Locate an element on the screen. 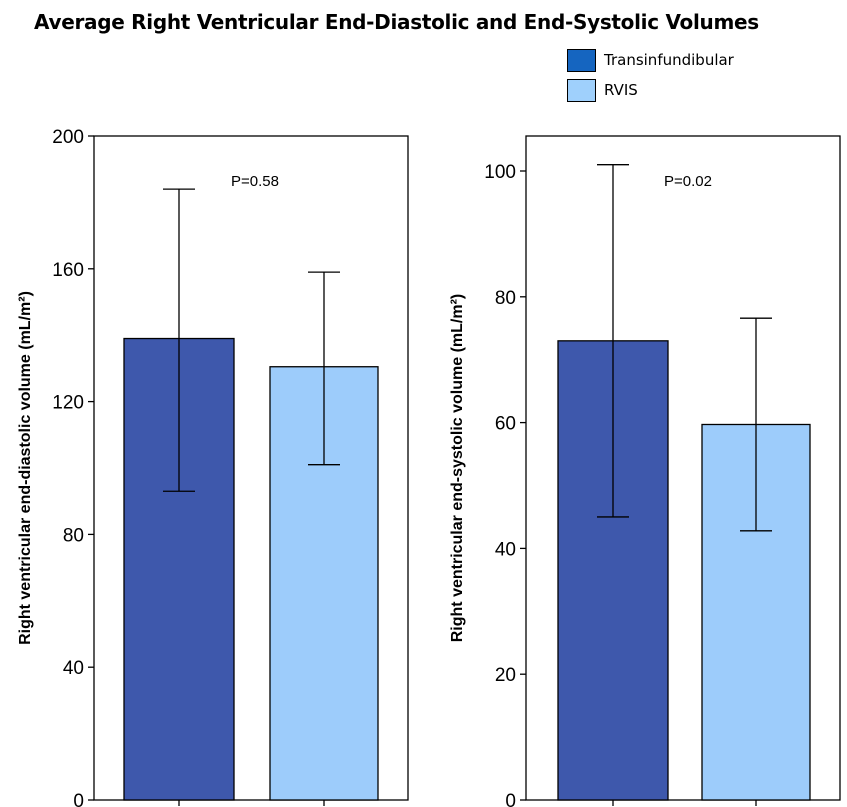  legend-item-rvis: RVIS is located at coordinates (650, 90).